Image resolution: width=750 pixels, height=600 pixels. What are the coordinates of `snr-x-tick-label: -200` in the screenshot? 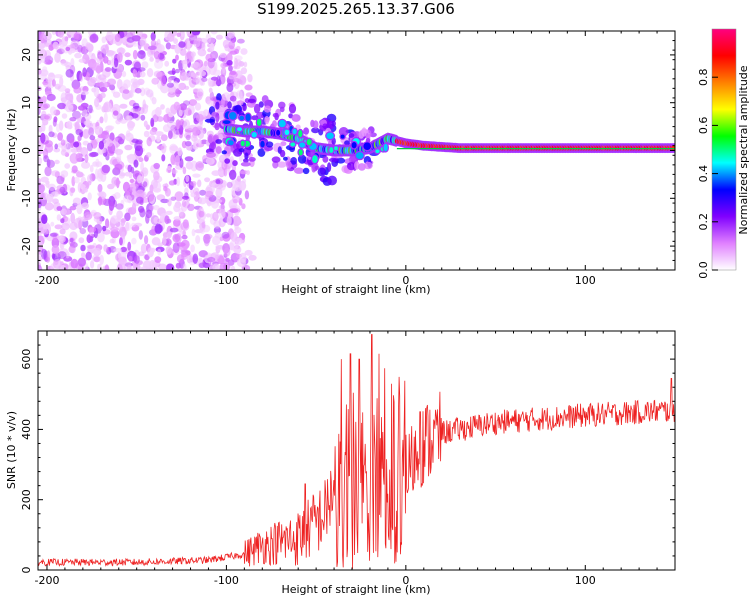 It's located at (46, 580).